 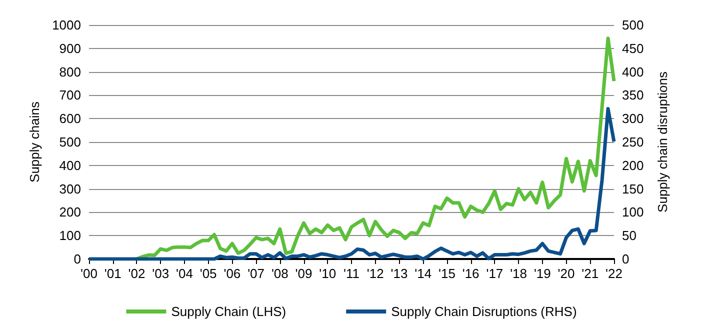 What do you see at coordinates (184, 273) in the screenshot?
I see `x-tick-label: '04` at bounding box center [184, 273].